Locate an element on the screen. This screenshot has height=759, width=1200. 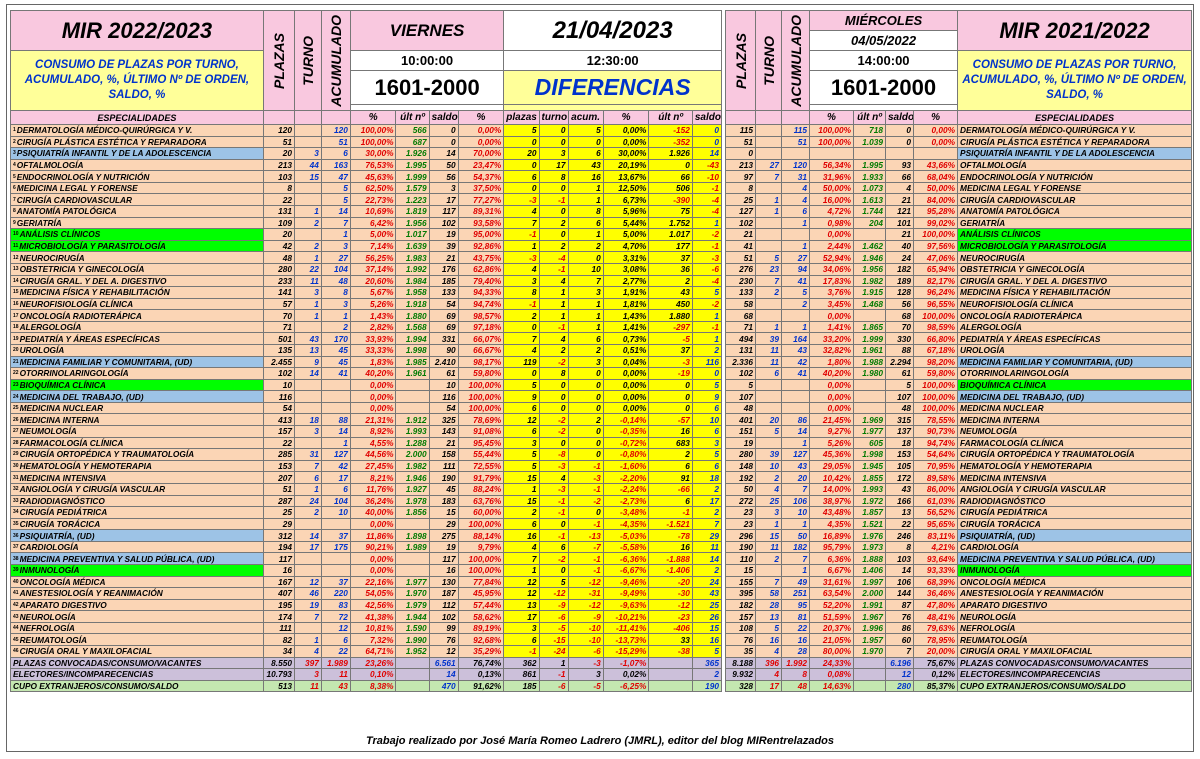
left-value: 111 is located at coordinates (443, 466).